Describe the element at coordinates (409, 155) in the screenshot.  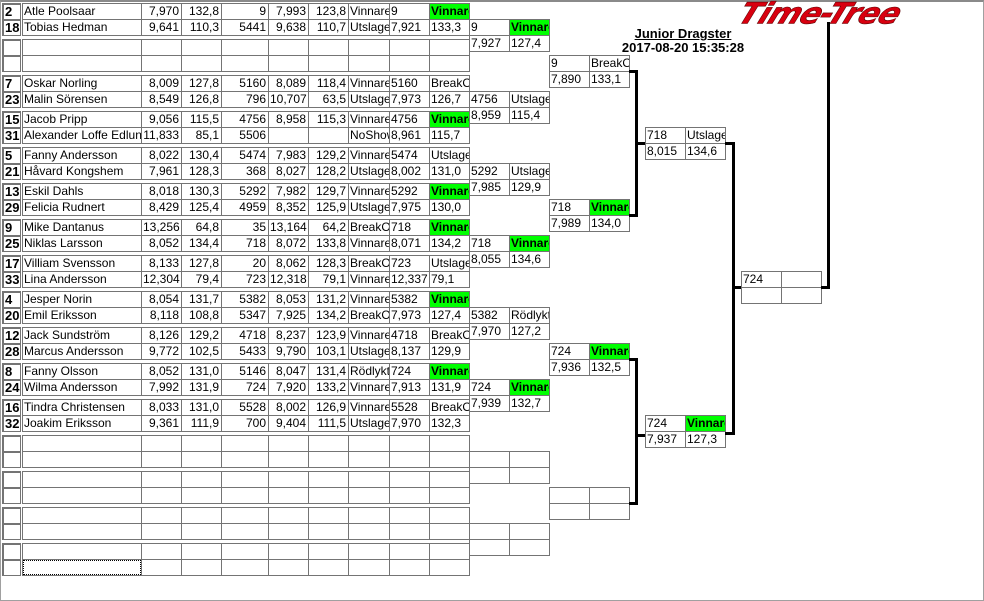
I see `round1-match-number: 5474` at that location.